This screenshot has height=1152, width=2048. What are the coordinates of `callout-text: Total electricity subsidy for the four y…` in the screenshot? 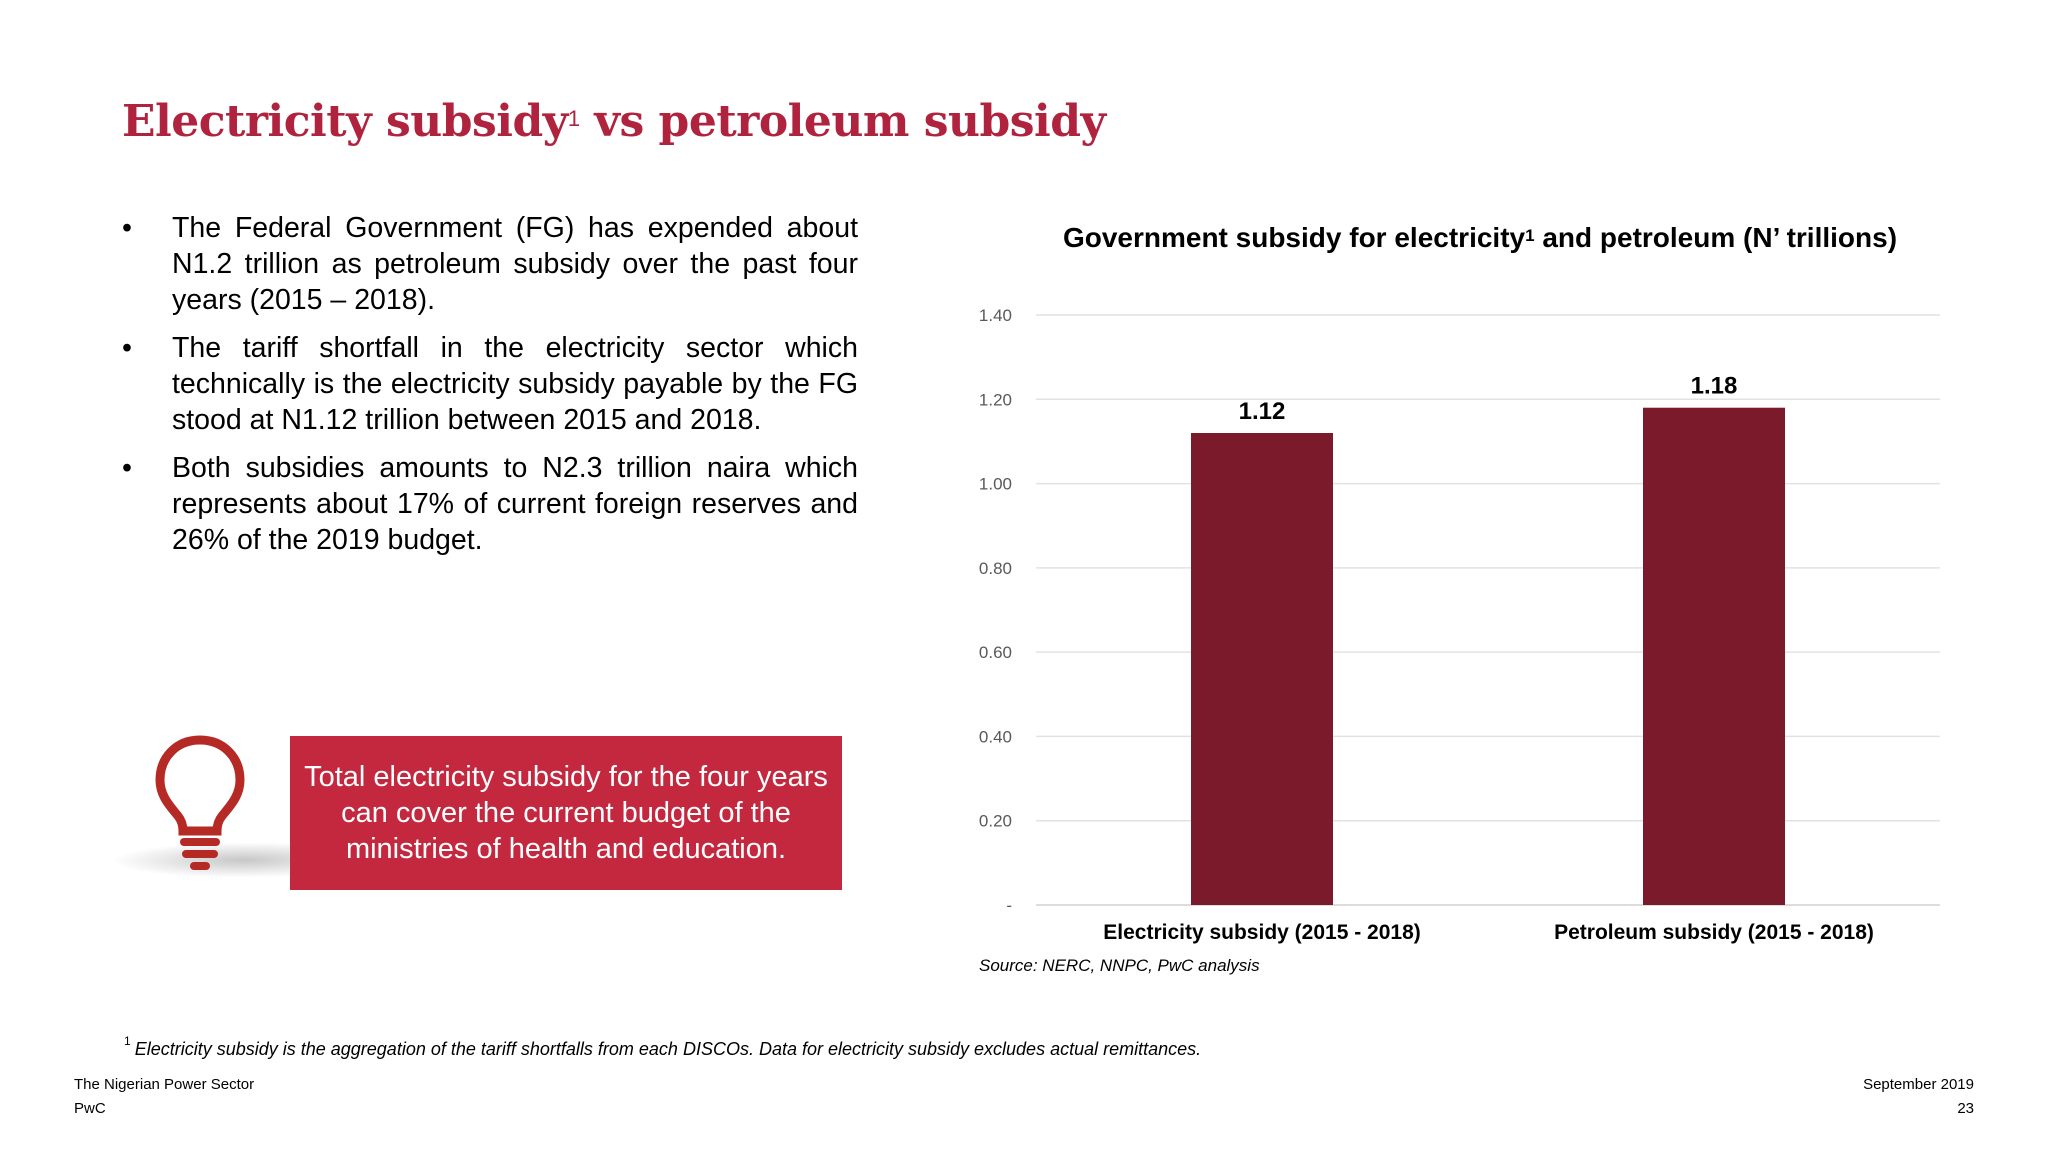 It's located at (566, 813).